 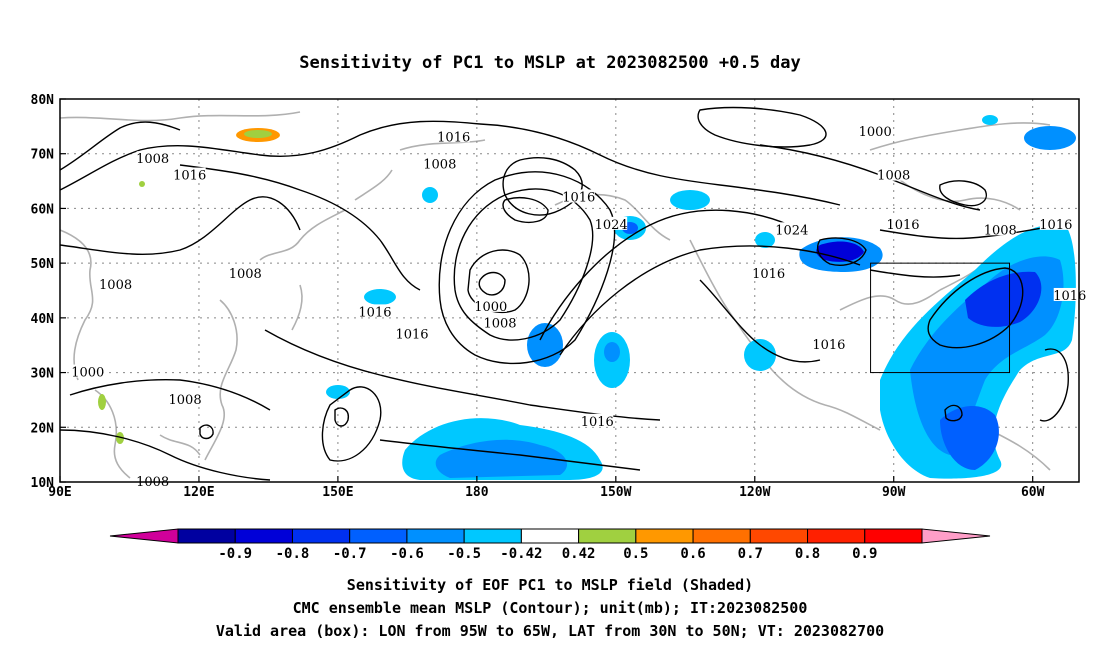 I want to click on colorbar-label: 0.42, so click(x=579, y=554).